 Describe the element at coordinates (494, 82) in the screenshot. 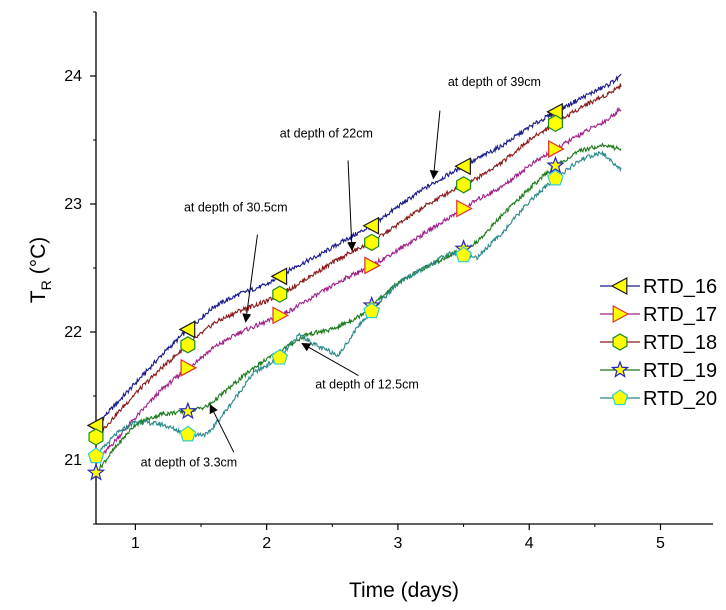

I see `annotation-label: at depth of 39cm` at that location.